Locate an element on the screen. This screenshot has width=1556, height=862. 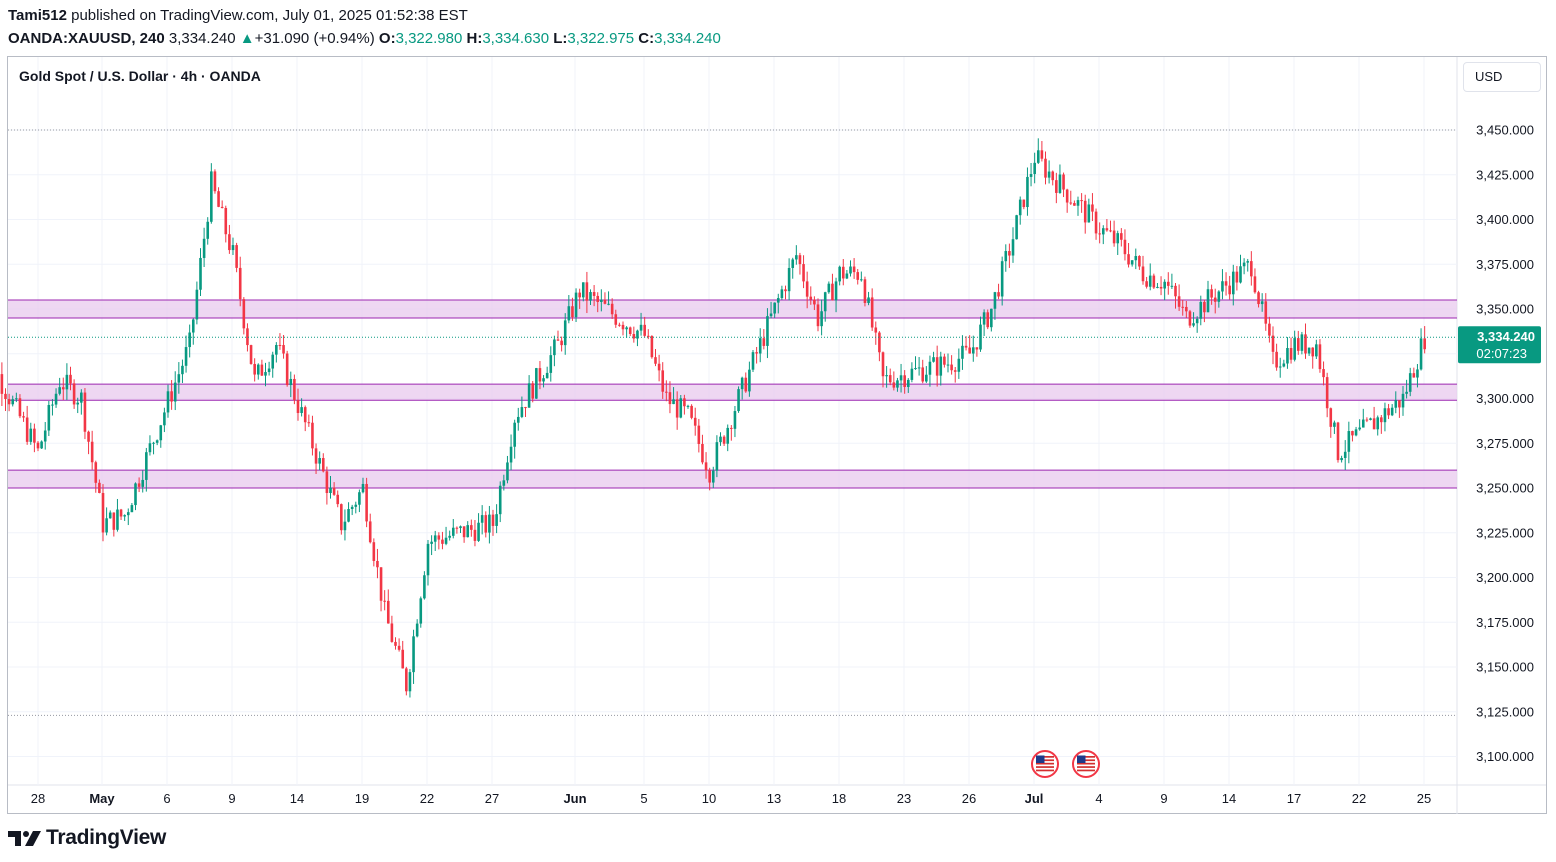
time-tick-label: 6 is located at coordinates (166, 798).